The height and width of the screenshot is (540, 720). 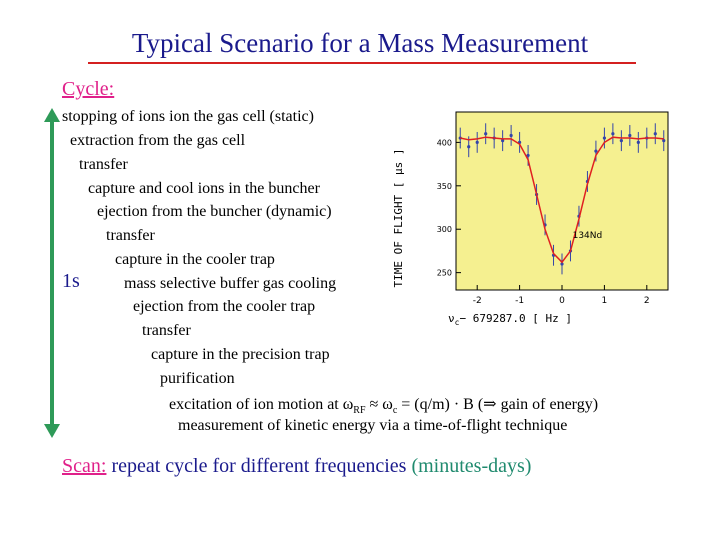 I want to click on x-tick-label: 1, so click(x=605, y=301).